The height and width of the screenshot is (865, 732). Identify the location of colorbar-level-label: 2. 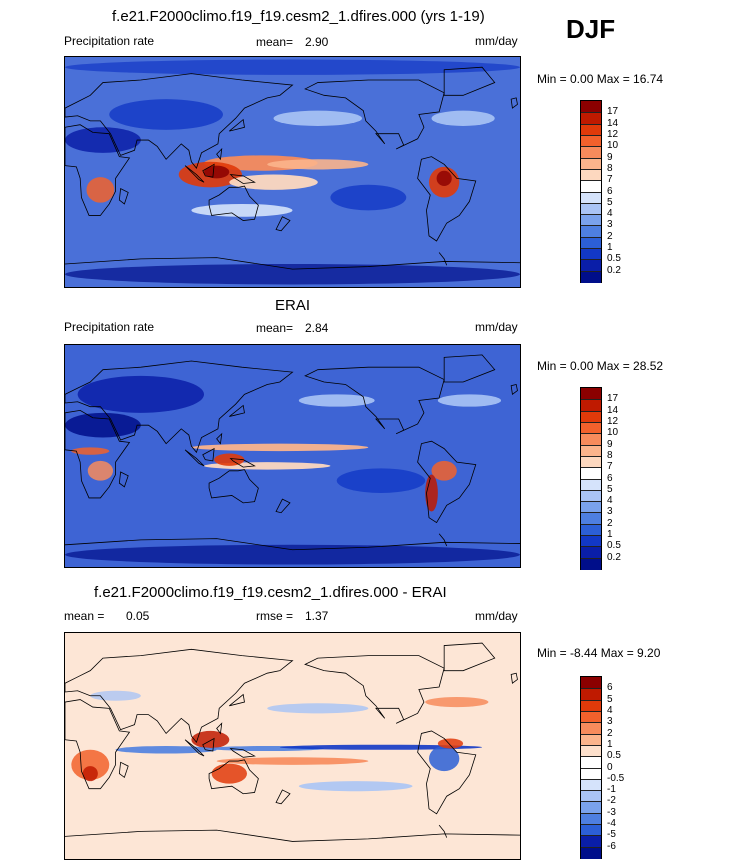
(610, 523).